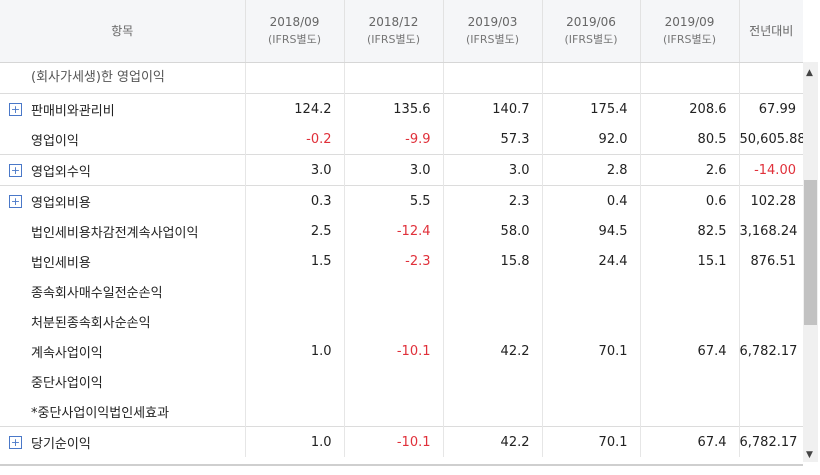 This screenshot has height=475, width=820. What do you see at coordinates (55, 141) in the screenshot?
I see `row-label: 영업이익` at bounding box center [55, 141].